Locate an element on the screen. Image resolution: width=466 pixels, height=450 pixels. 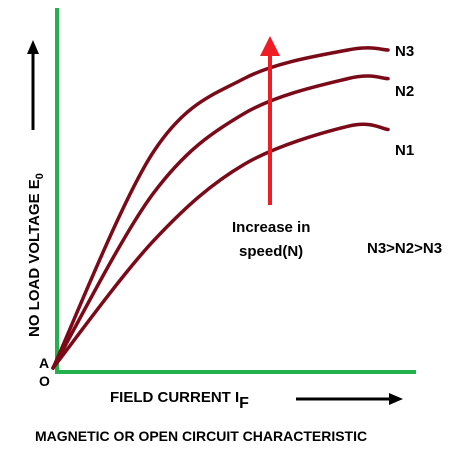
annotation-line-1: Increase in is located at coordinates (271, 227).